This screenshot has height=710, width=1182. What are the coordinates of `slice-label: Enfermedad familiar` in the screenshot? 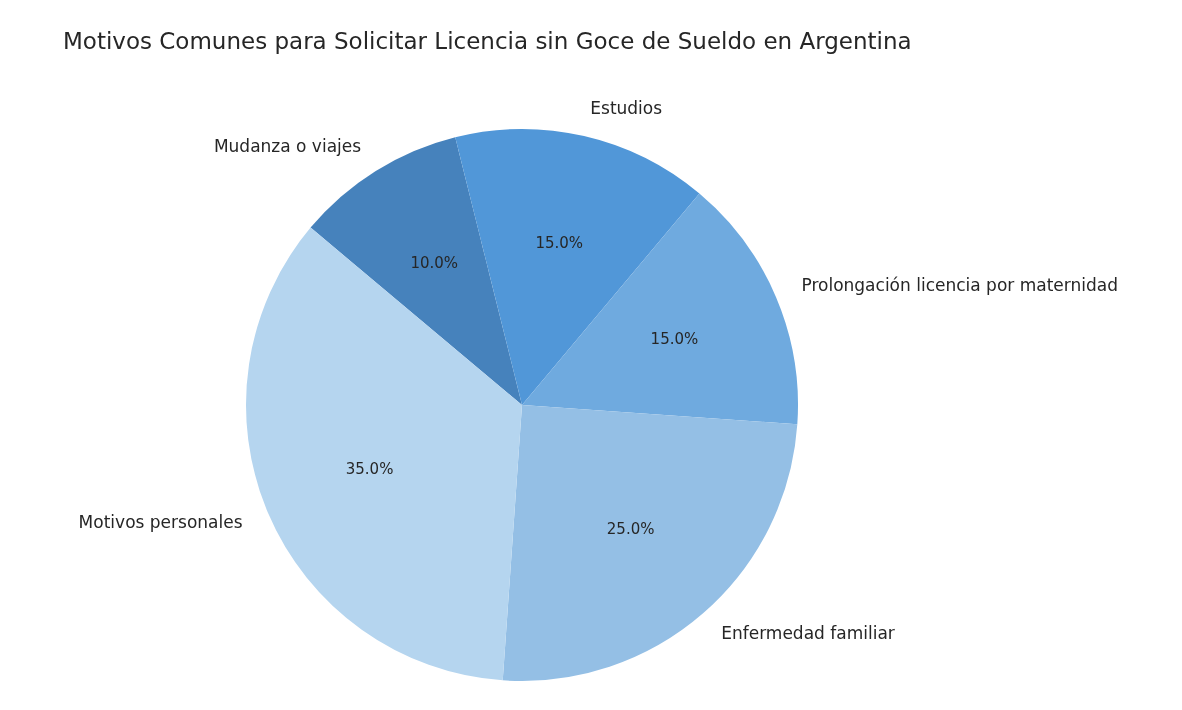 It's located at (808, 632).